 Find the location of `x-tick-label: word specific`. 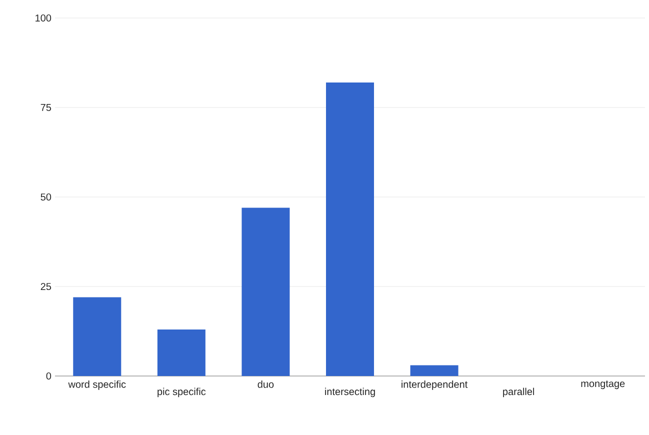

x-tick-label: word specific is located at coordinates (97, 385).